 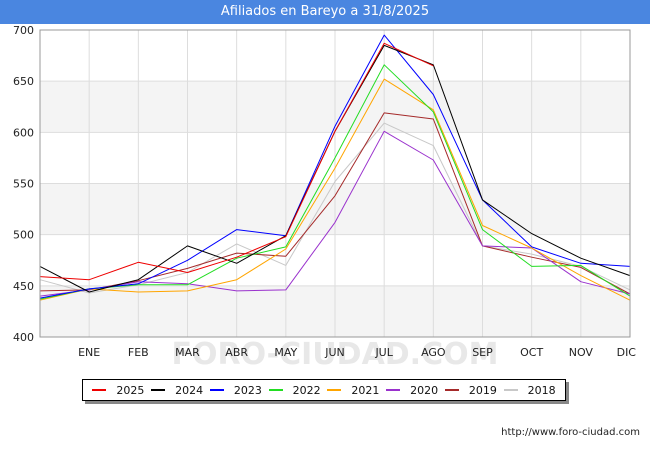 I want to click on y-tick-label: 600, so click(x=23, y=132).